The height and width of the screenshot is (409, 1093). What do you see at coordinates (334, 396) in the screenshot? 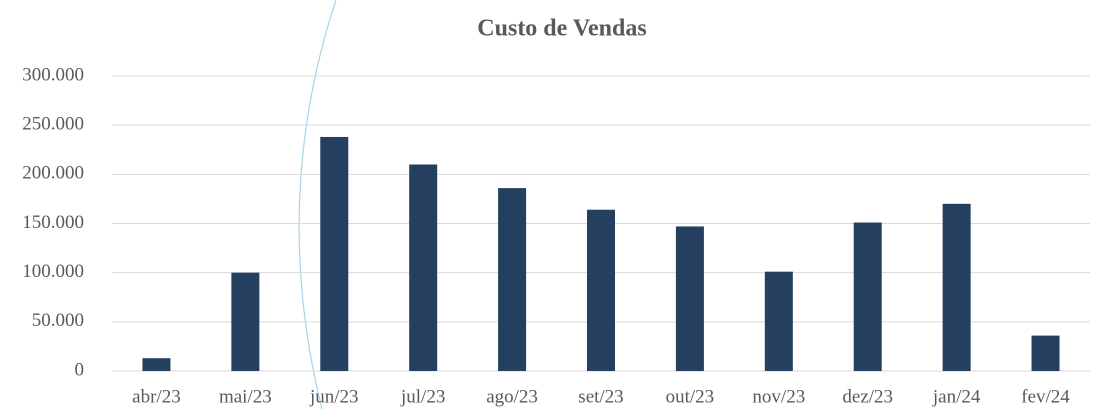
I see `x-tick-label: jun/23` at bounding box center [334, 396].